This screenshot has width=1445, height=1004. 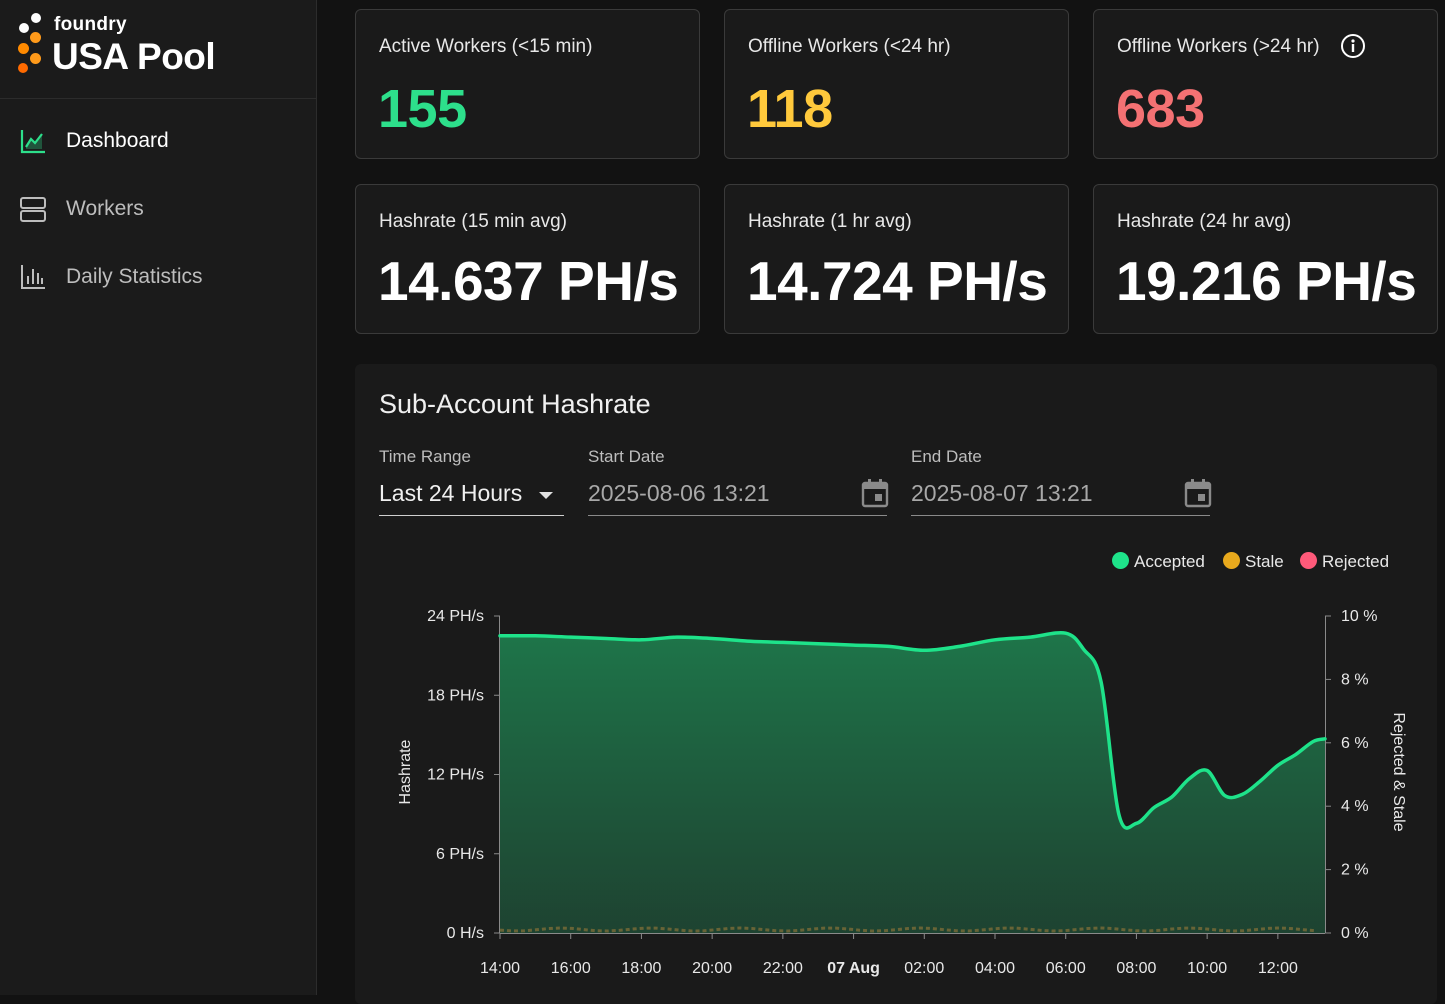 What do you see at coordinates (33, 209) in the screenshot?
I see `server-icon` at bounding box center [33, 209].